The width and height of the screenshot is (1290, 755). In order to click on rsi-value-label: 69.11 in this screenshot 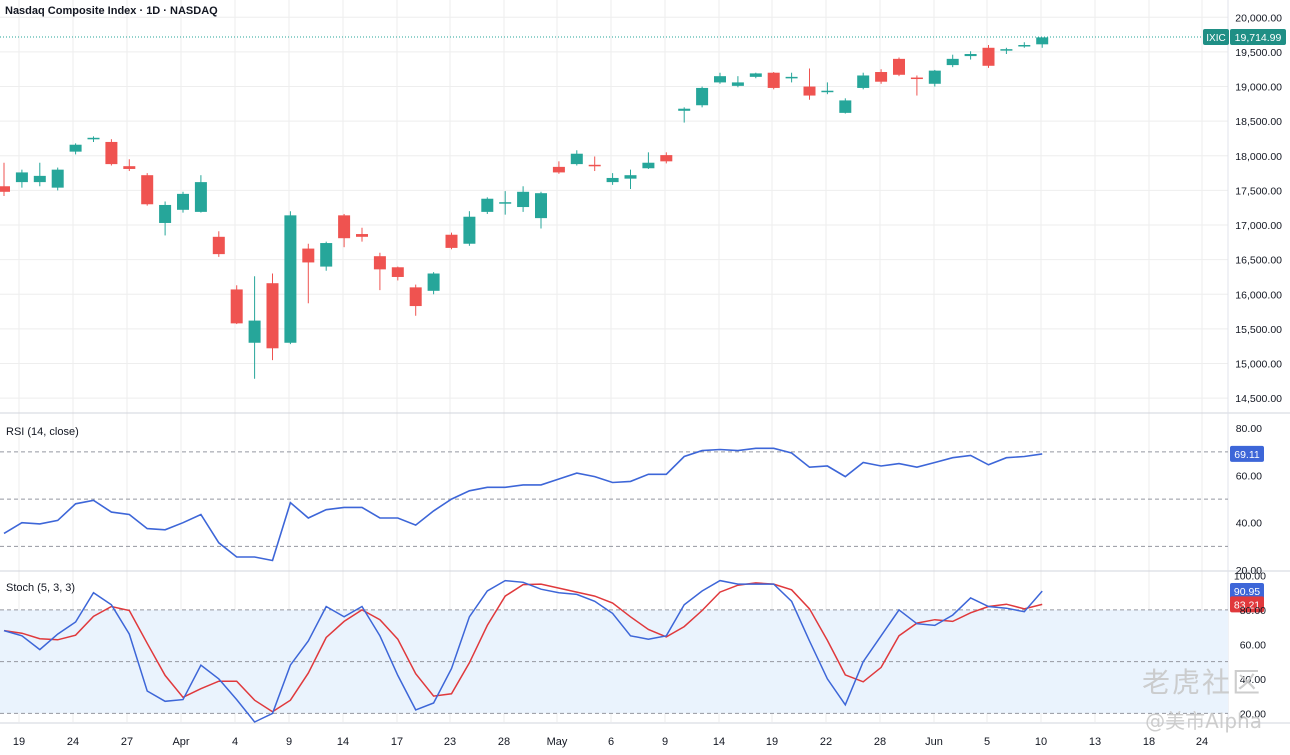, I will do `click(1247, 455)`.